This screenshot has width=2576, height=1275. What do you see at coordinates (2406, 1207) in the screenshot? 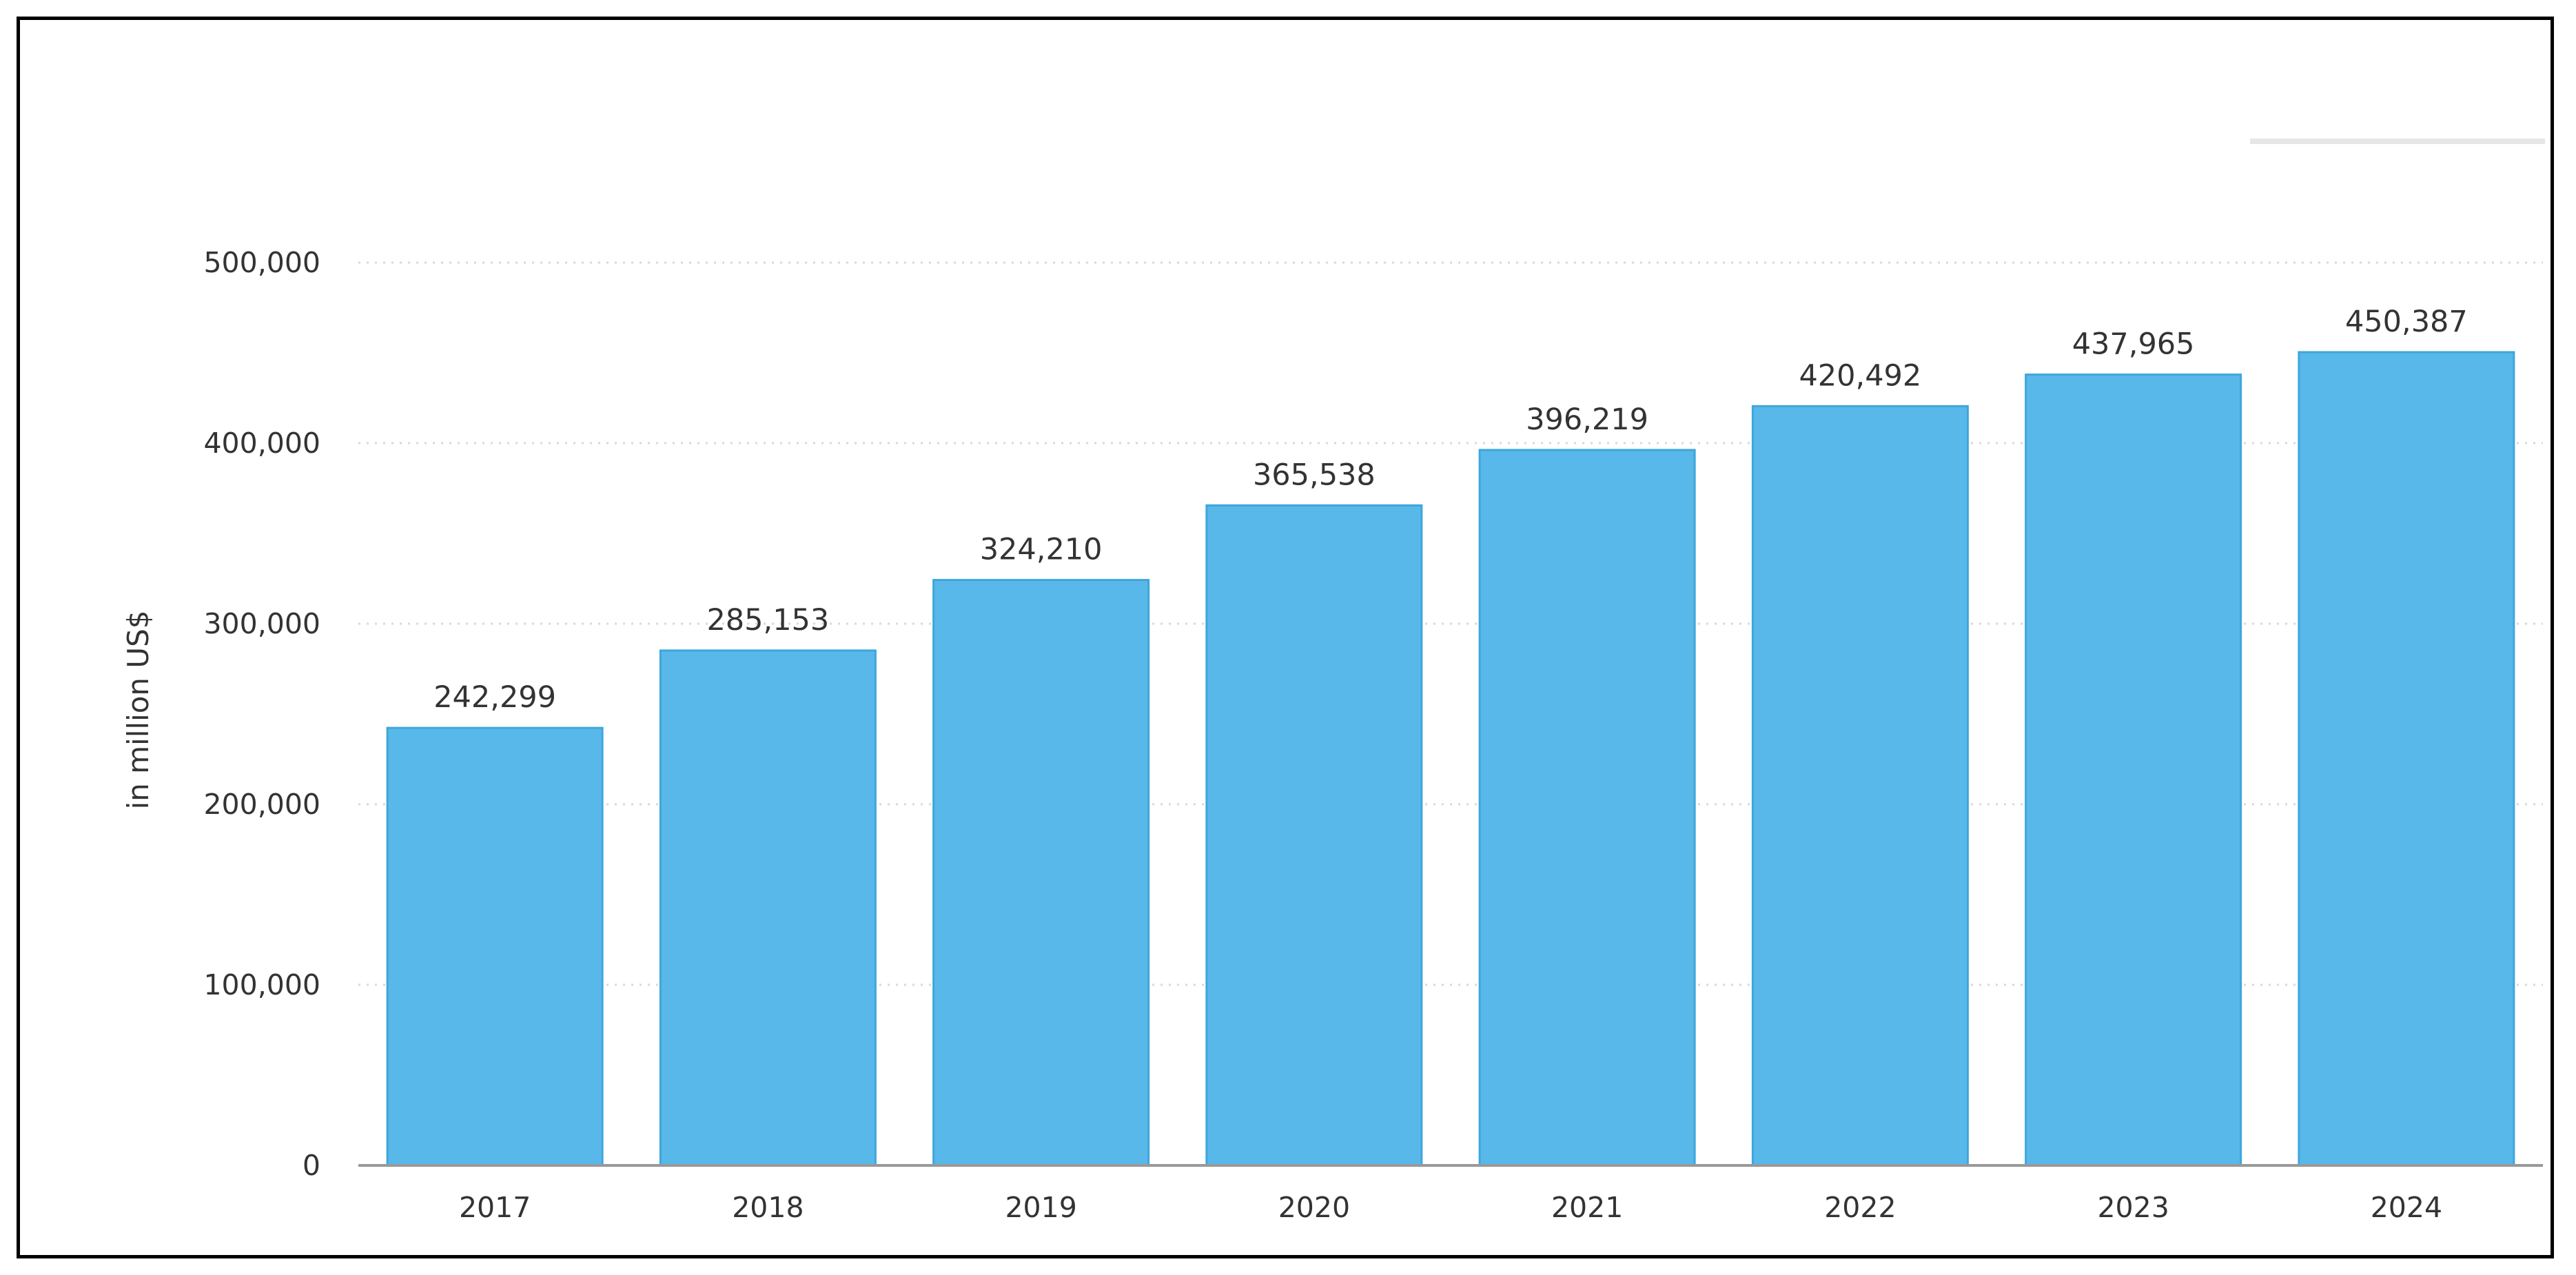
I see `x-tick-label-2024: 2024` at bounding box center [2406, 1207].